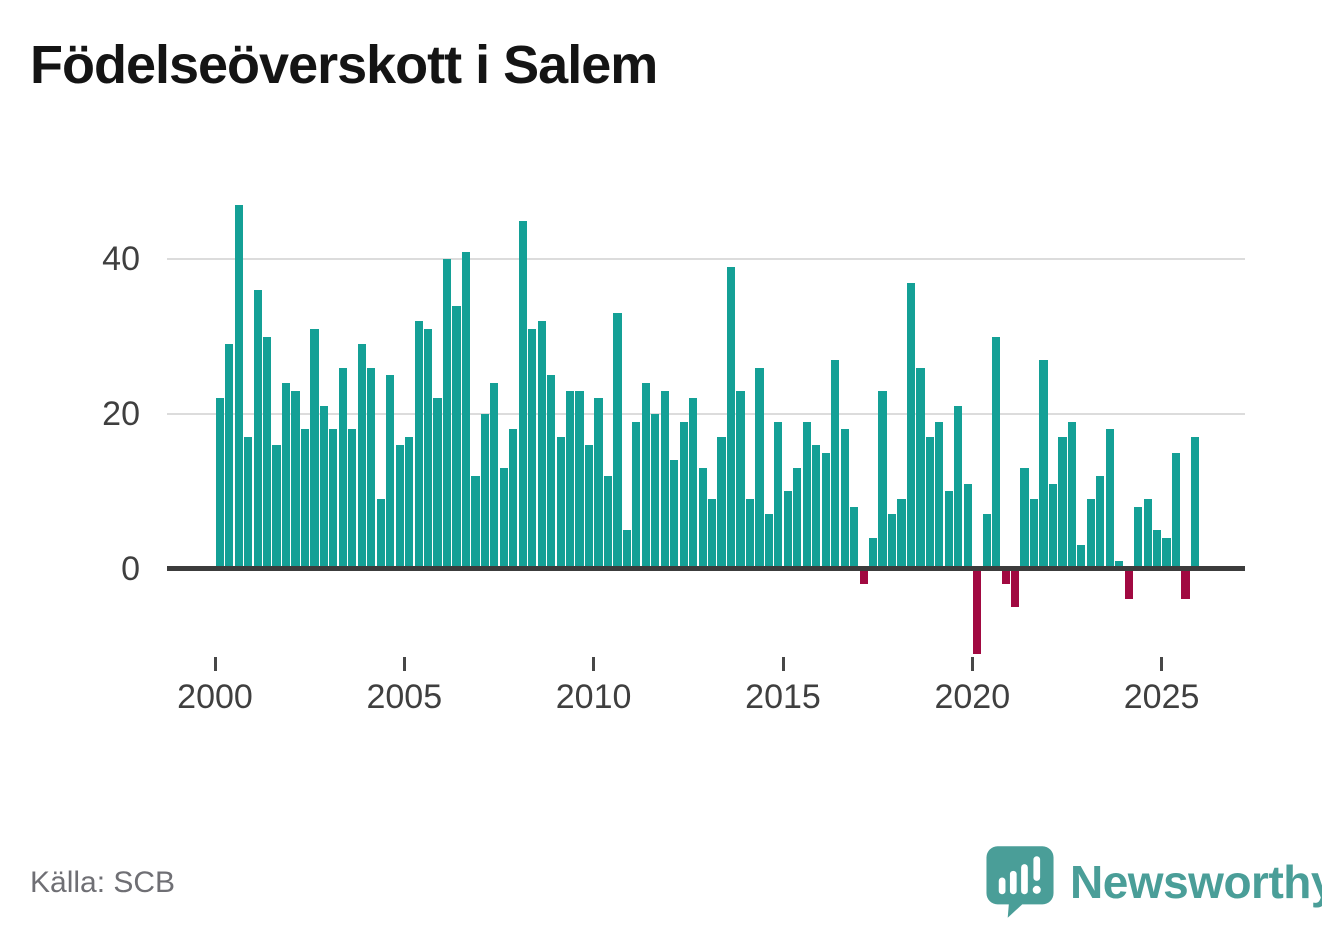  I want to click on bar-2012-q2, so click(683, 495).